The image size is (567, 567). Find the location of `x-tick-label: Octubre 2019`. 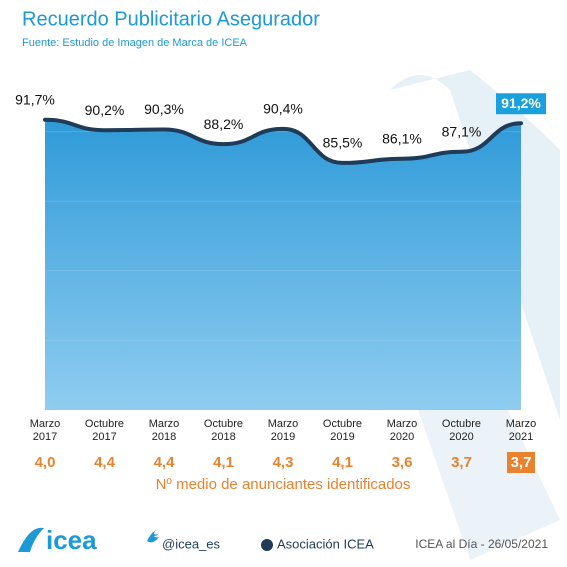

x-tick-label: Octubre 2019 is located at coordinates (342, 430).